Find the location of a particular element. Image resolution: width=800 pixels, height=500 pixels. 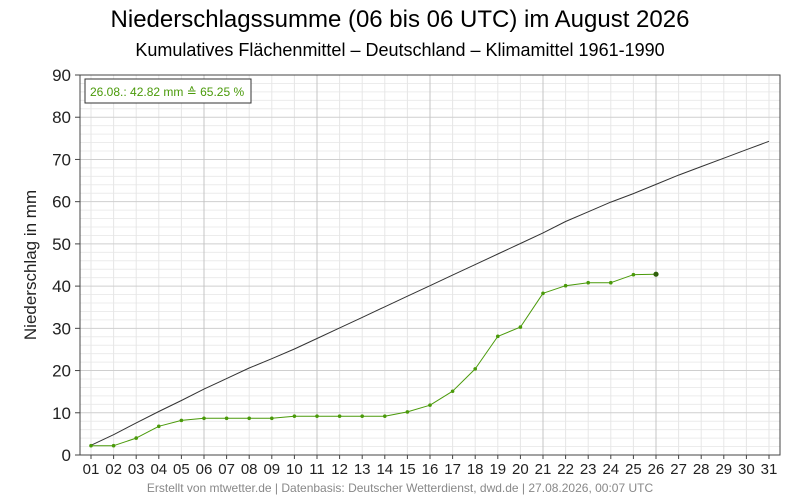

x-tick-label: 30 is located at coordinates (746, 469).